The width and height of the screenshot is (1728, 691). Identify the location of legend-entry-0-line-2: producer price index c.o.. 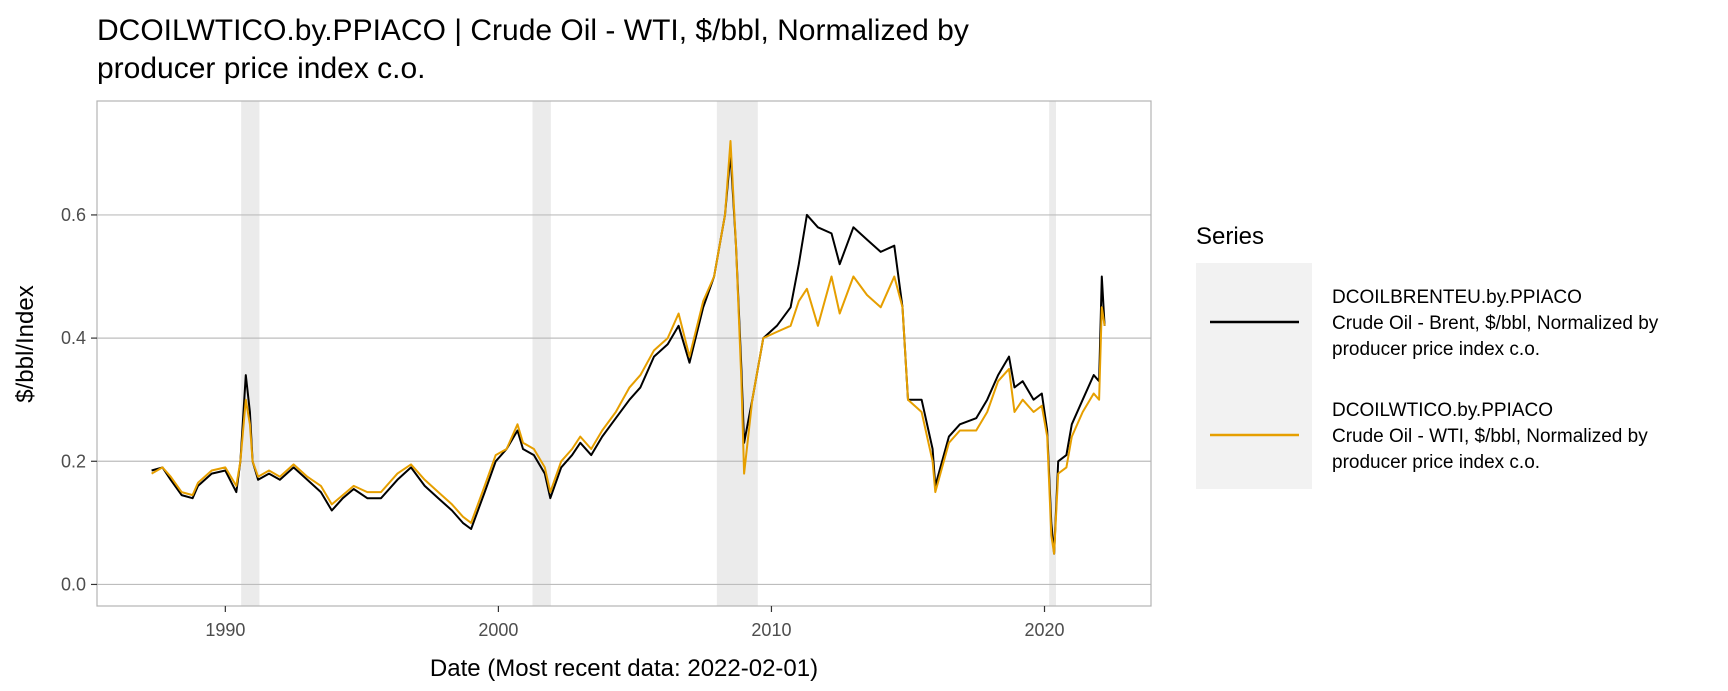
(1436, 349).